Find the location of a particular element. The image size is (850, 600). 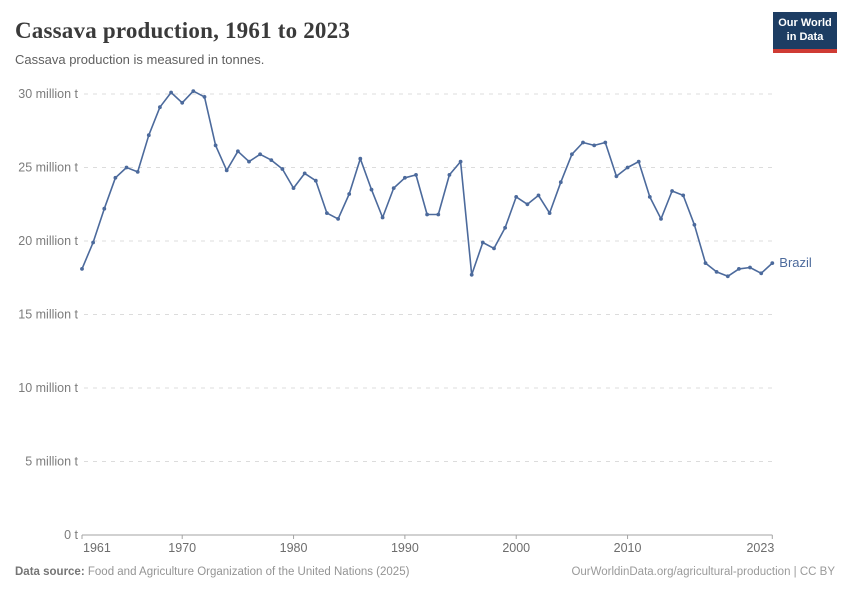

y-axis-tick-label: 0 t is located at coordinates (71, 535).